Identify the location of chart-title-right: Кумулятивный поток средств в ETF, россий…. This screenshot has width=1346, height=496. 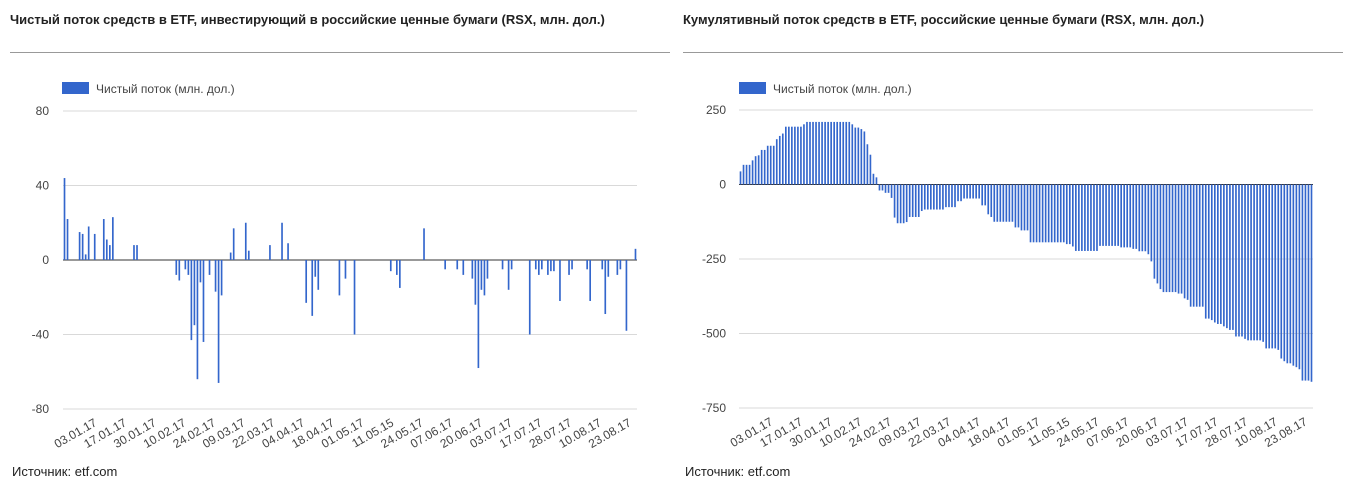
(944, 19).